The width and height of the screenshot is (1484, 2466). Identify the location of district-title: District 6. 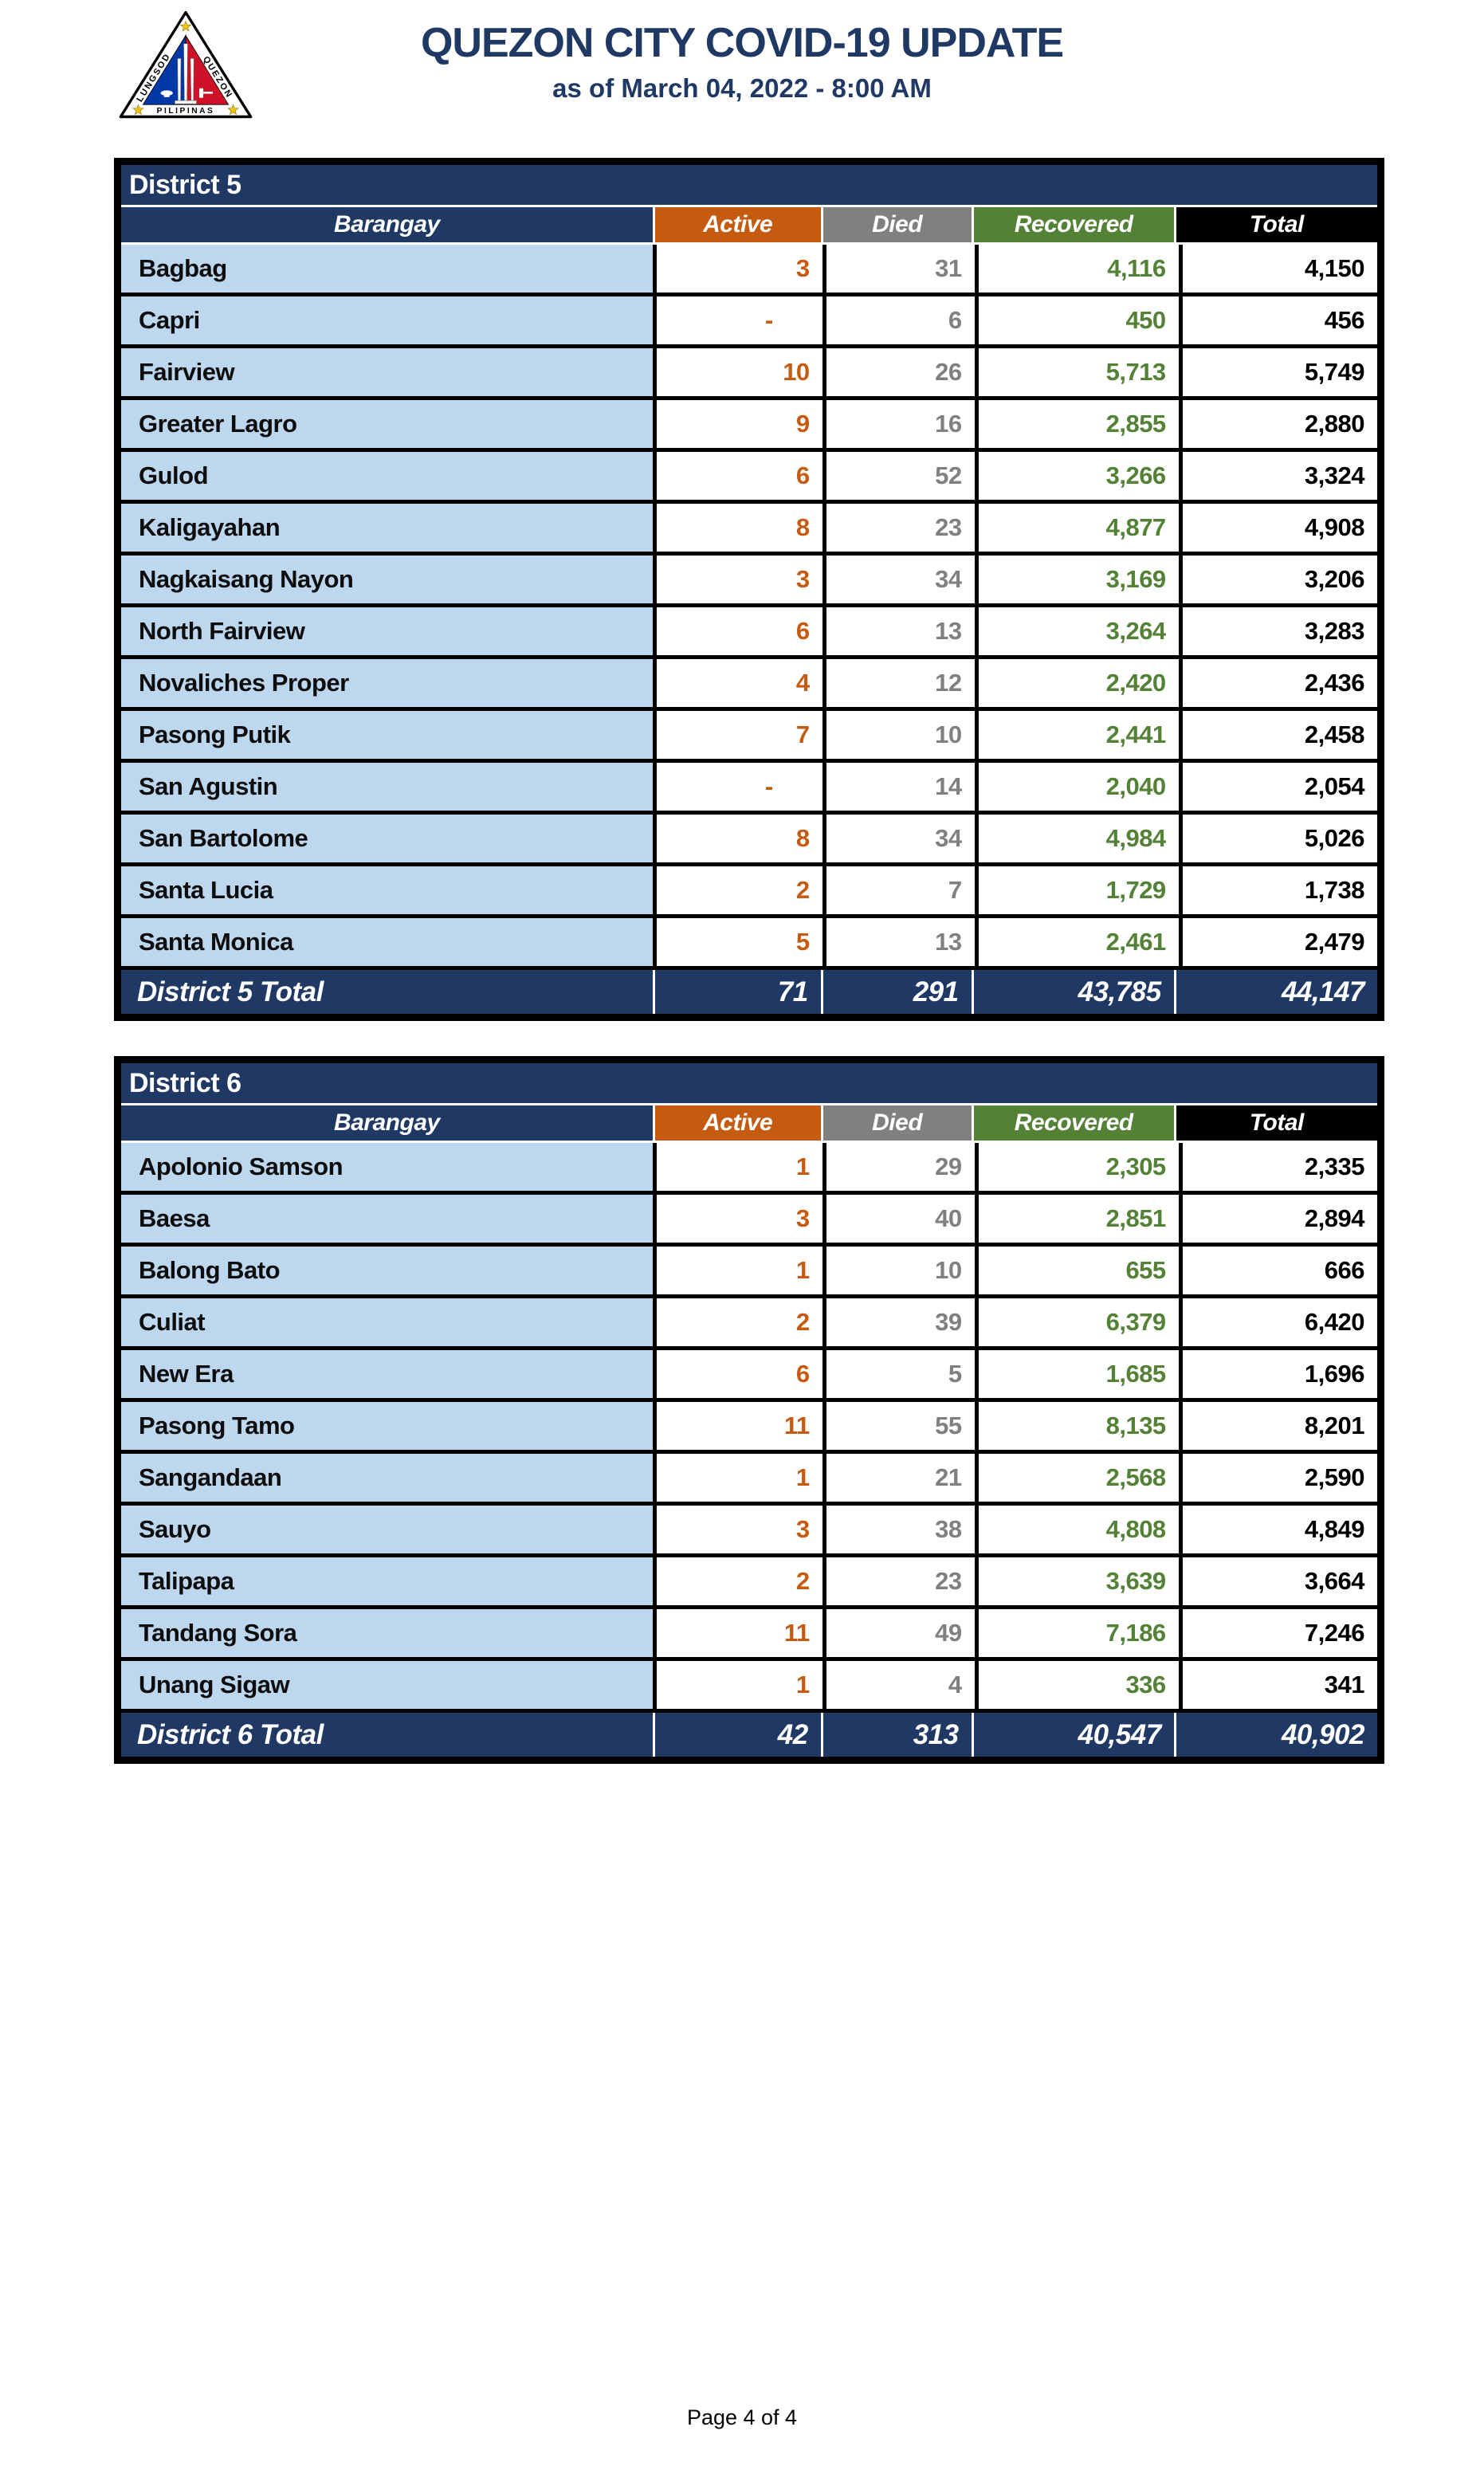
(749, 1083).